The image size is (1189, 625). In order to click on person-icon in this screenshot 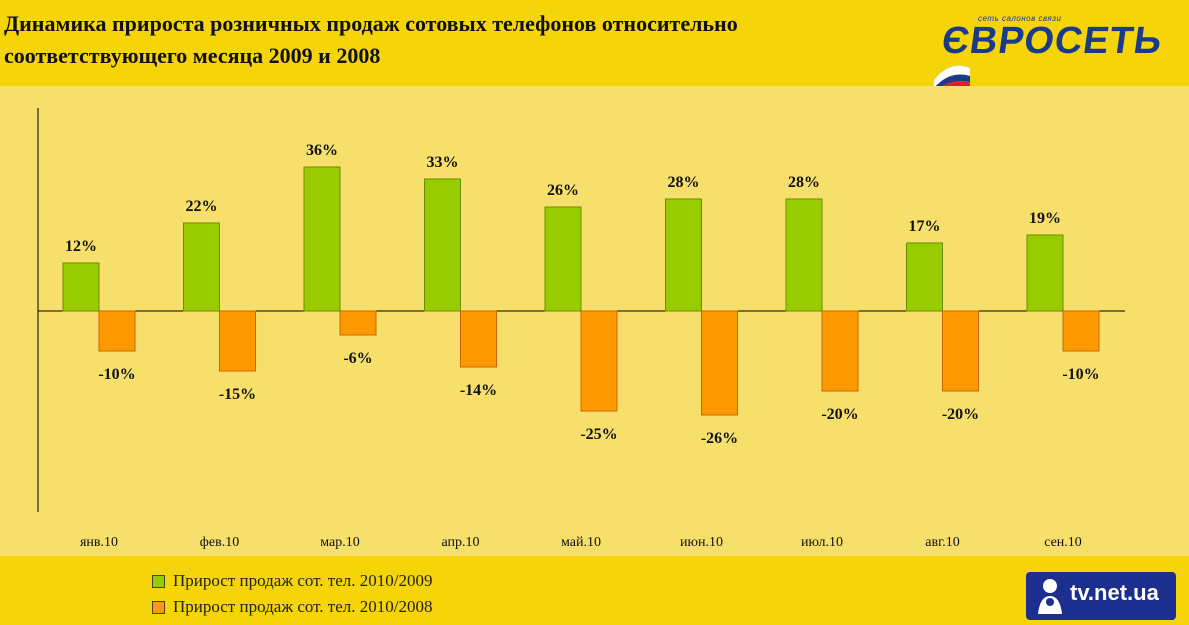, I will do `click(1050, 596)`.